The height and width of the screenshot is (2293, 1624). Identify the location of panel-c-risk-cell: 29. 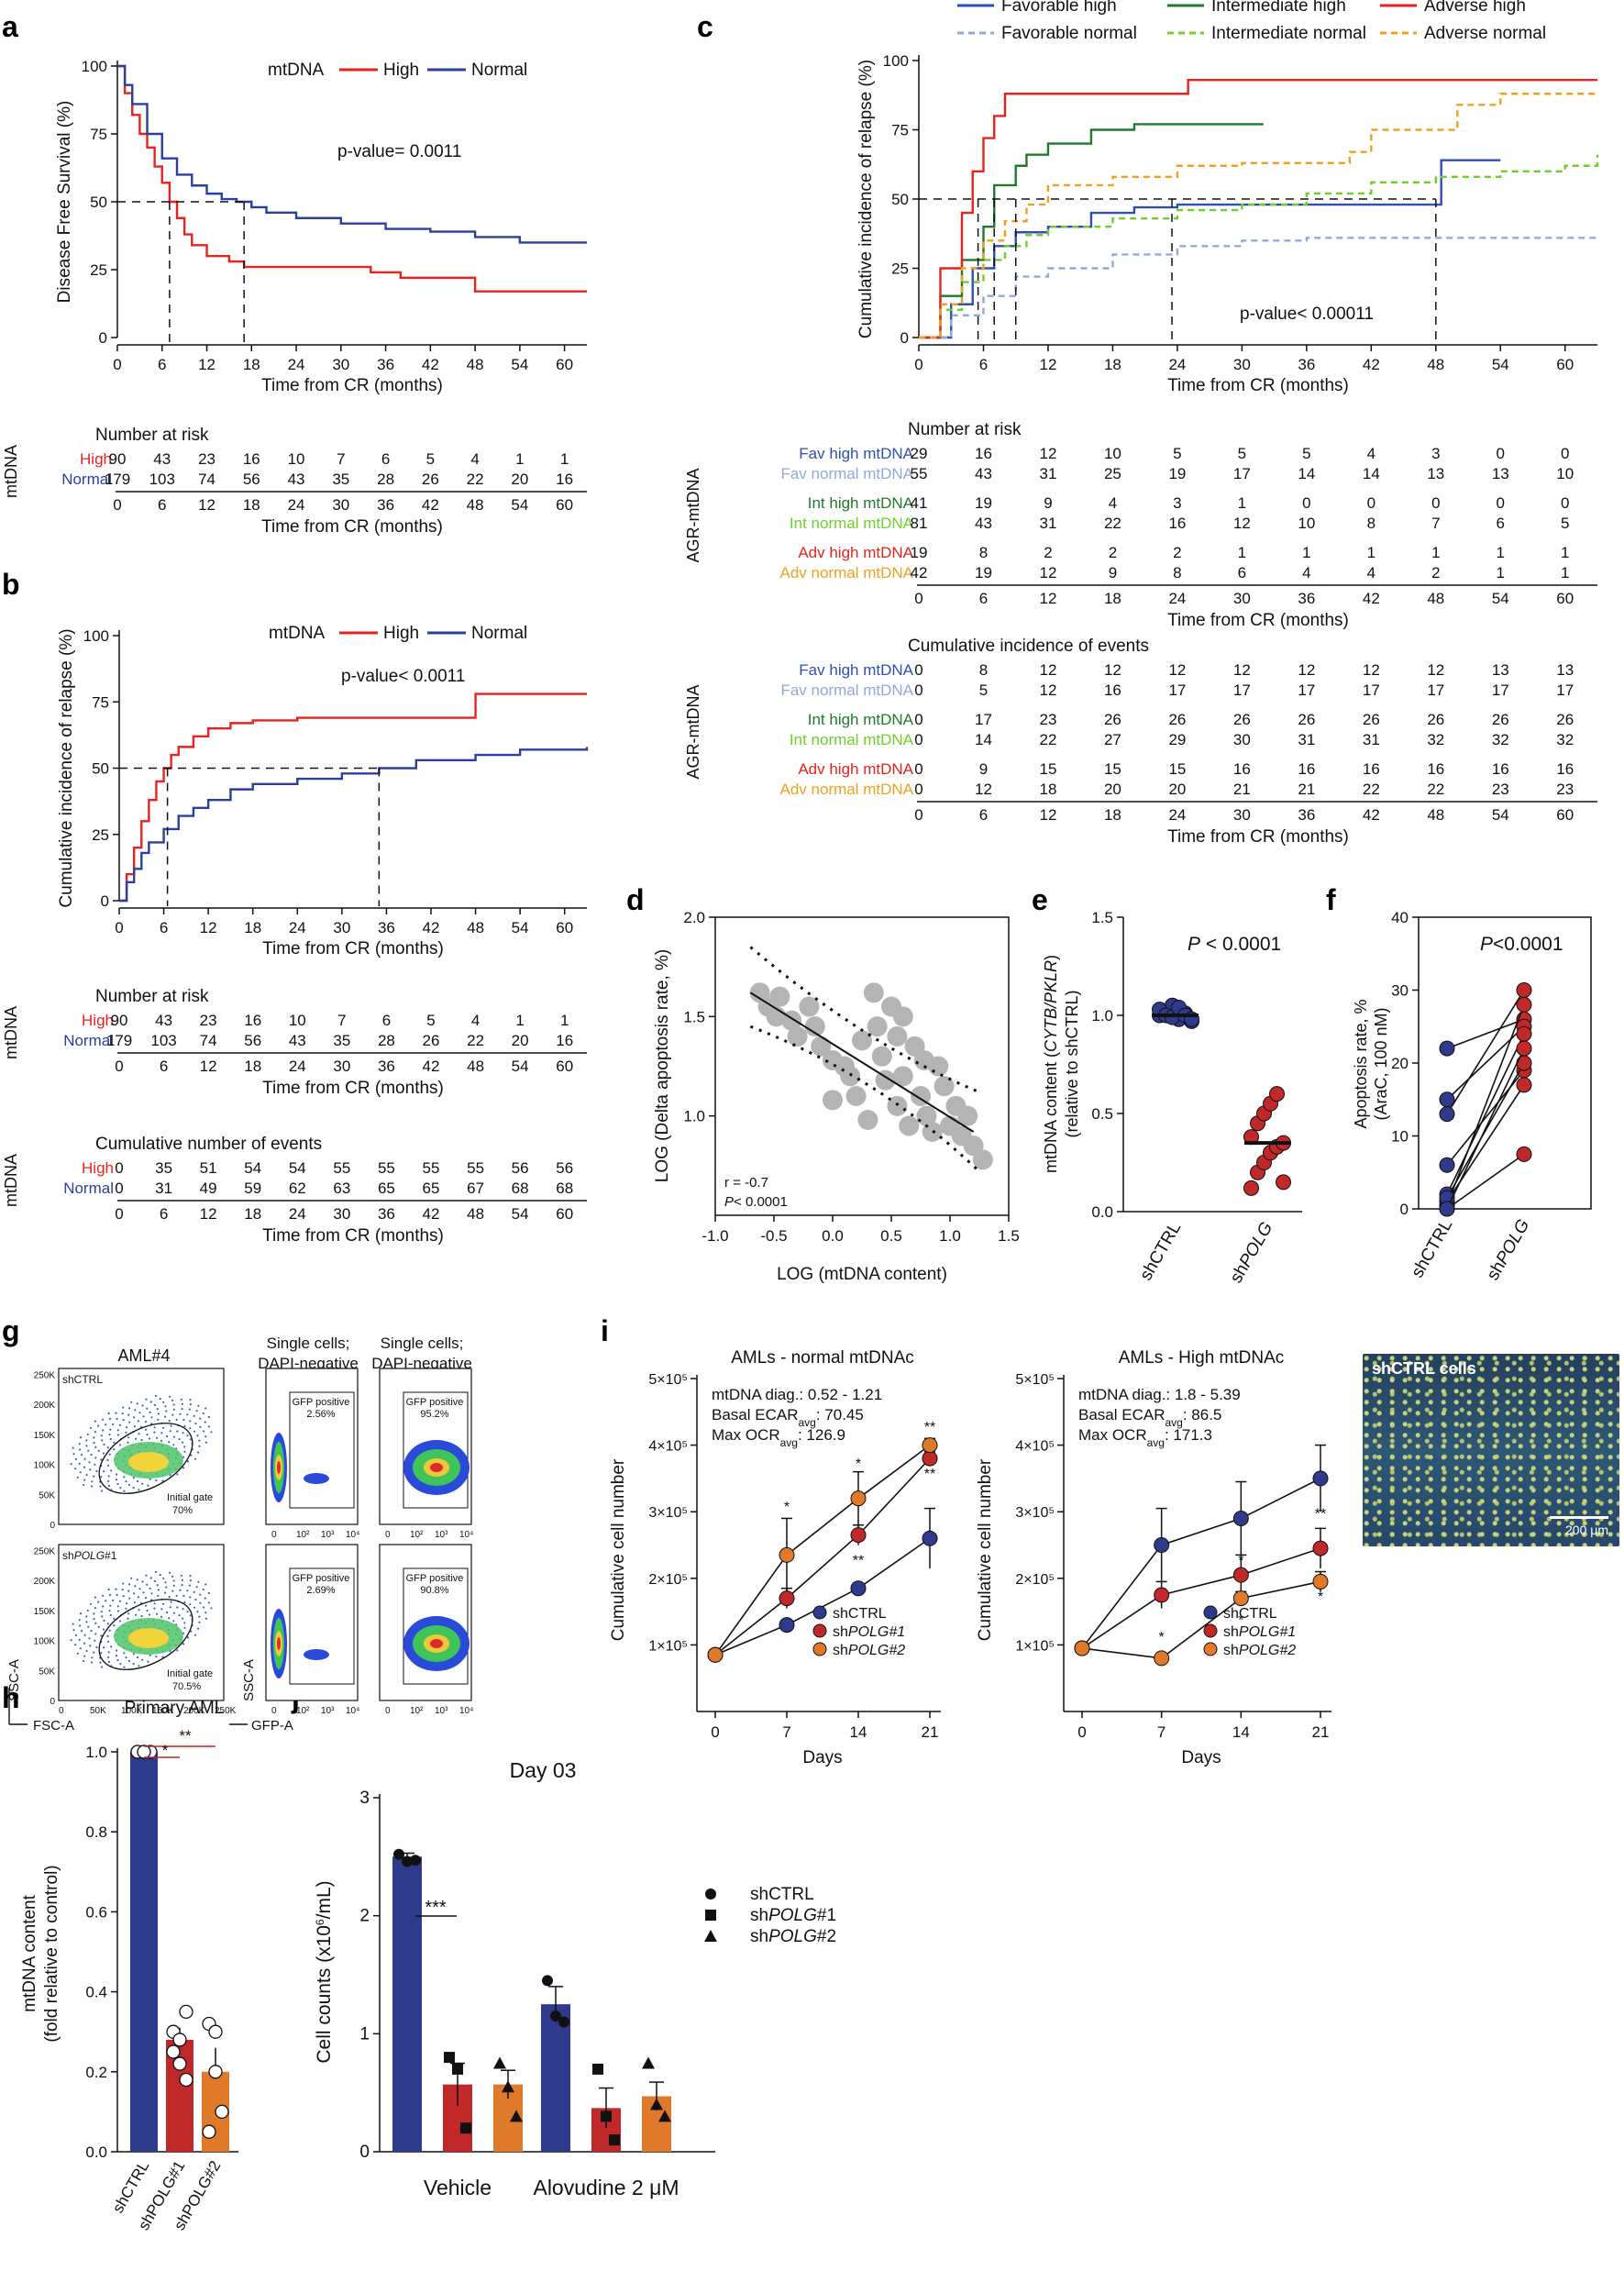
(919, 453).